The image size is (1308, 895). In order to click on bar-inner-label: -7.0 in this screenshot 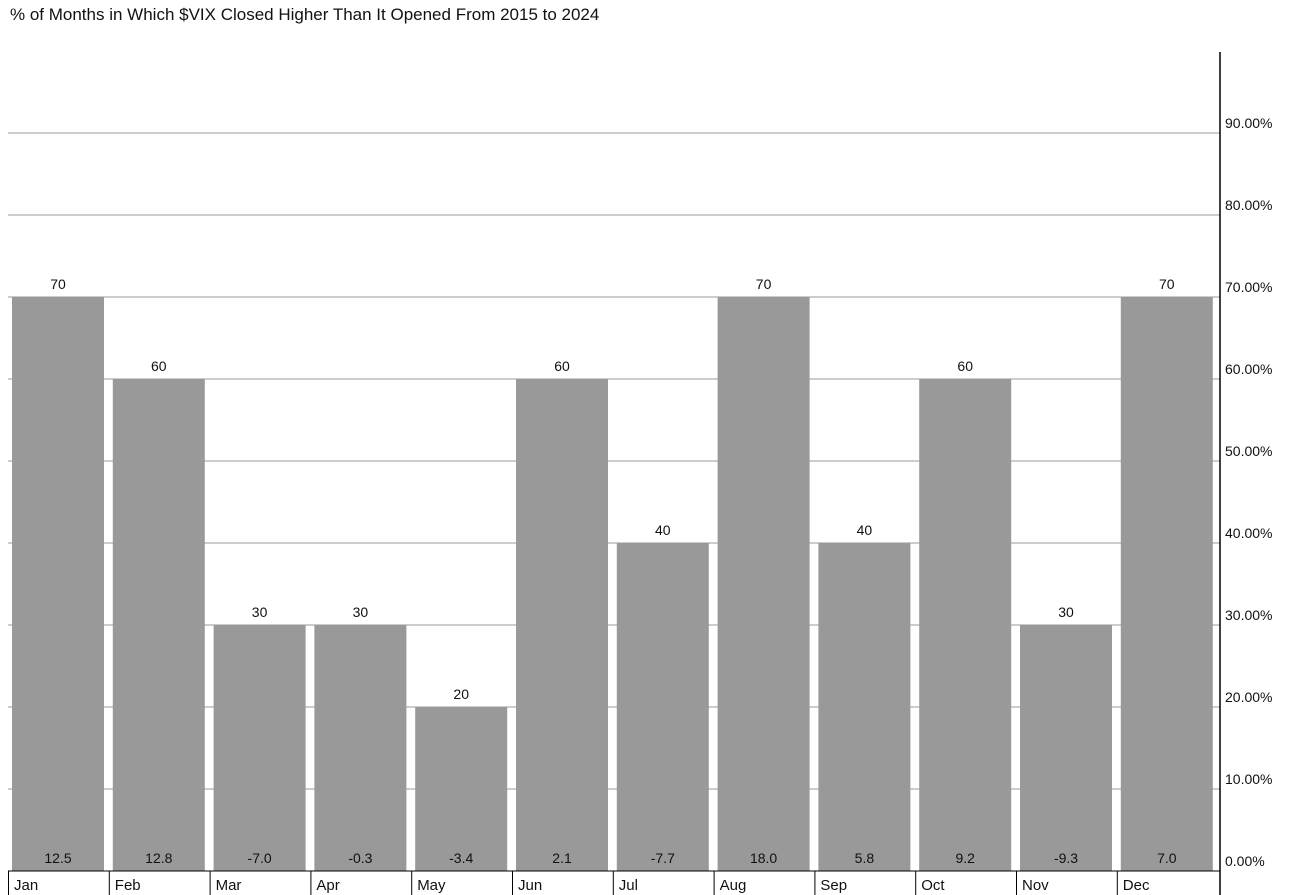, I will do `click(260, 858)`.